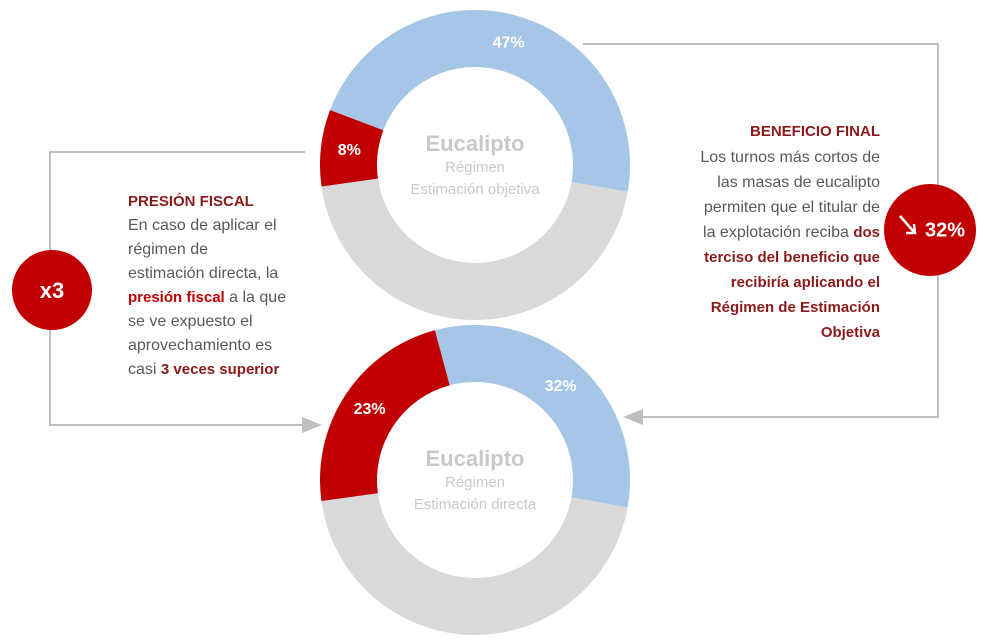 This screenshot has height=642, width=984. I want to click on text-span: recibiría aplicando el, so click(805, 282).